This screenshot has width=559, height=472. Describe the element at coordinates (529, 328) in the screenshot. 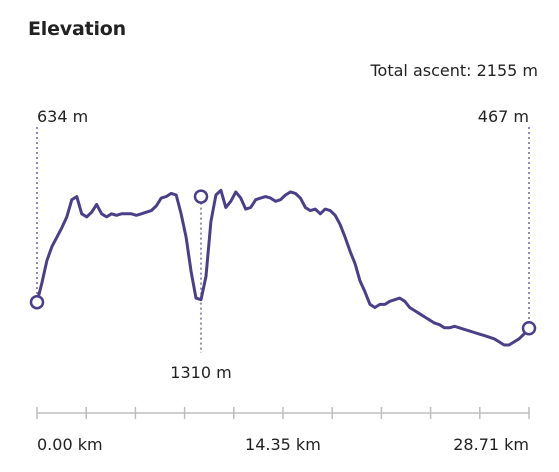

I see `end-marker` at that location.